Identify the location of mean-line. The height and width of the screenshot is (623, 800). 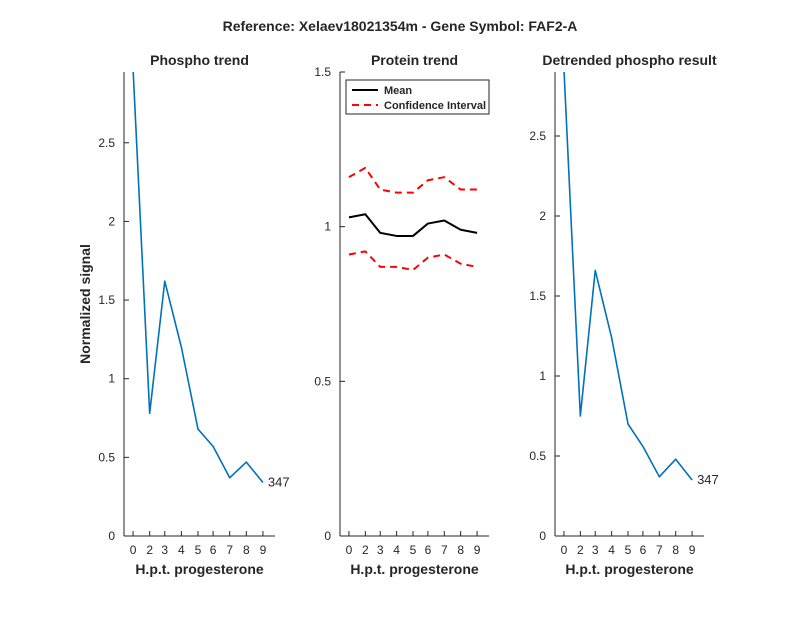
(413, 225).